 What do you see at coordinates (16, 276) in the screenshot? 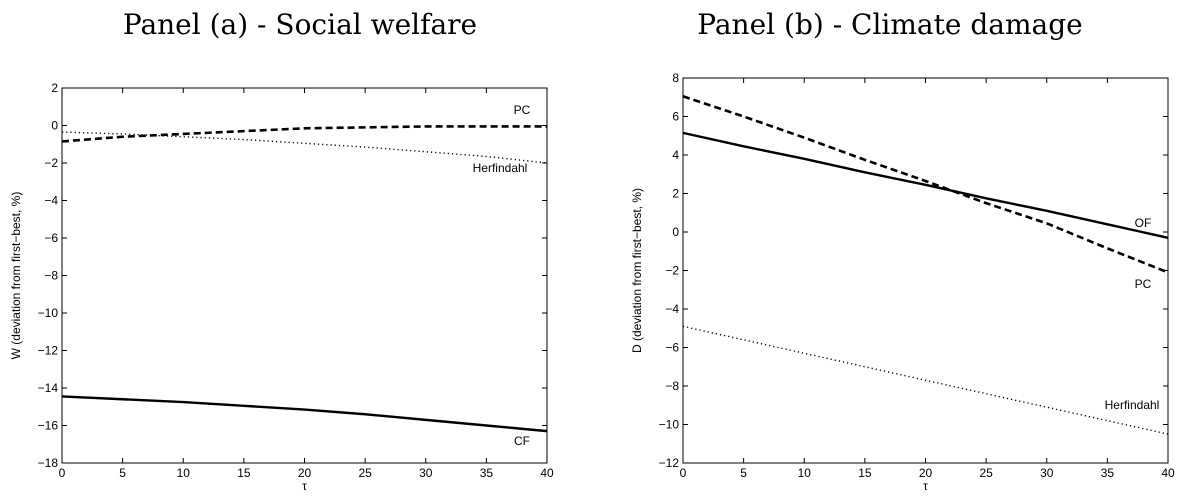
I see `y-axis-label: W (deviation from first−best, %)` at bounding box center [16, 276].